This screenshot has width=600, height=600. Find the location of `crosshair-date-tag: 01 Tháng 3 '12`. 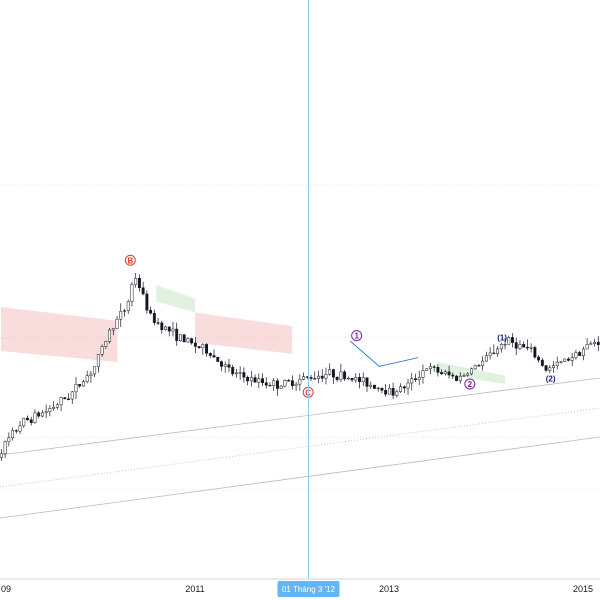

crosshair-date-tag: 01 Tháng 3 '12 is located at coordinates (308, 589).